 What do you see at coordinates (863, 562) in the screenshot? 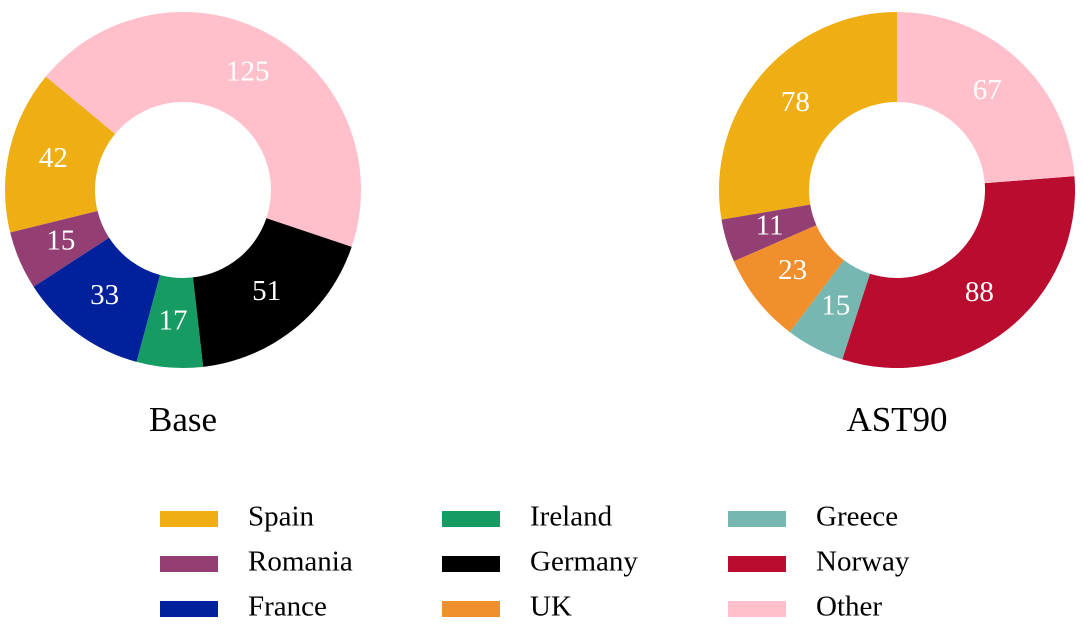
I see `legend-label: Norway` at bounding box center [863, 562].